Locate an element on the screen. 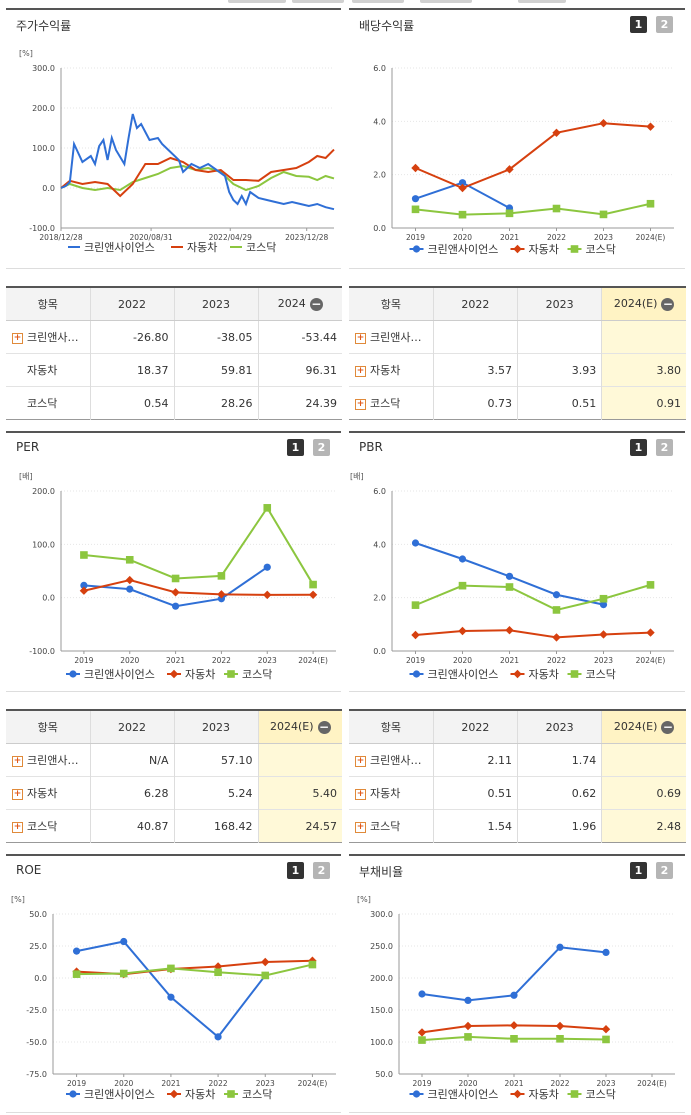 Image resolution: width=691 pixels, height=1115 pixels. row-name: 코스닥 is located at coordinates (48, 403).